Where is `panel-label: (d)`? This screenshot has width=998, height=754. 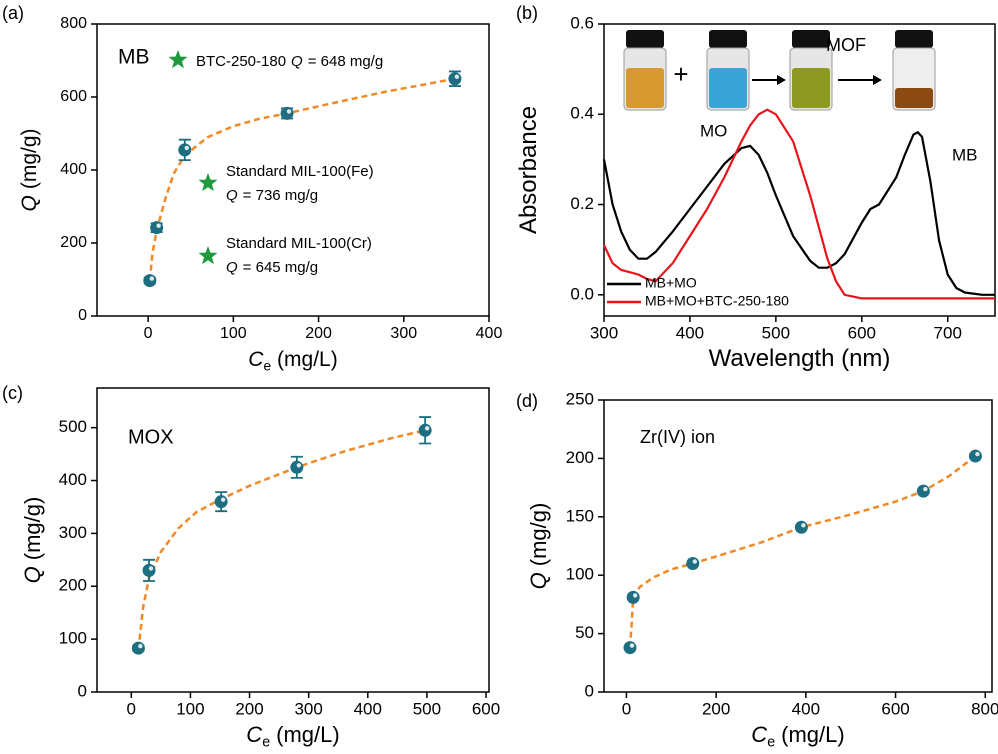 panel-label: (d) is located at coordinates (527, 401).